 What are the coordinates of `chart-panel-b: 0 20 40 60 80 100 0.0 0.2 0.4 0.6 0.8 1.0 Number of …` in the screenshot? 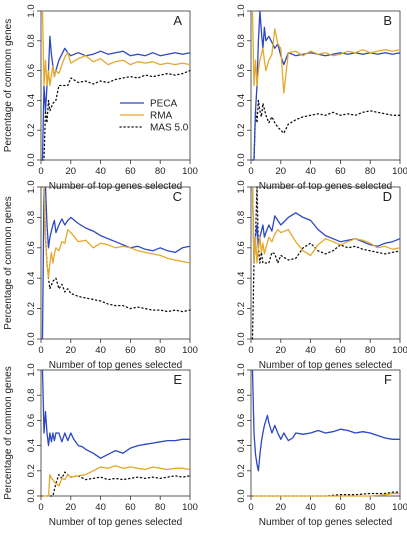 It's located at (321, 98).